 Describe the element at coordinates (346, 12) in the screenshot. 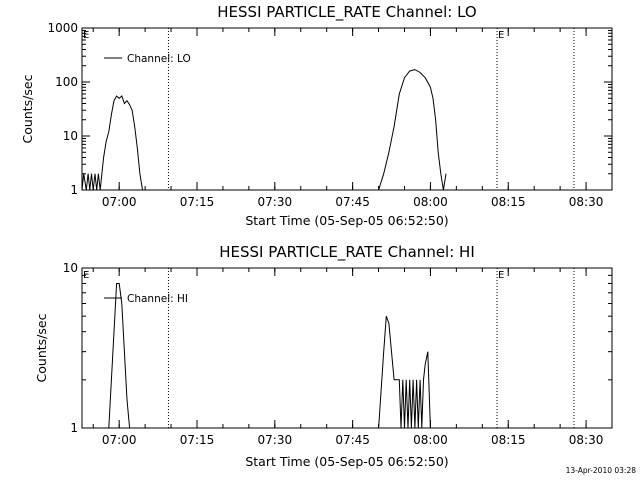

I see `chart-title: HESSI PARTICLE_RATE Channel: LO` at that location.